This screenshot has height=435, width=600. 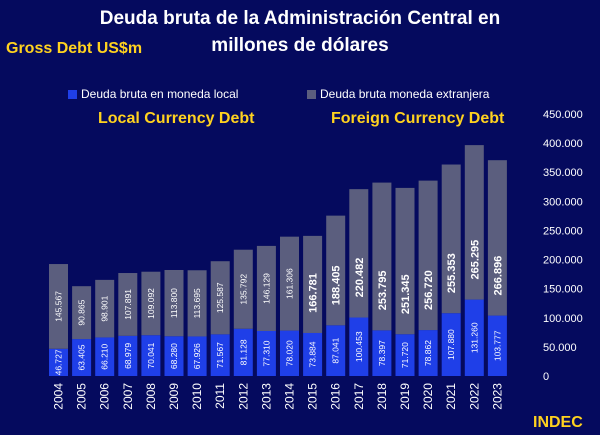 I want to click on y-tick-label: 450.000, so click(x=563, y=115).